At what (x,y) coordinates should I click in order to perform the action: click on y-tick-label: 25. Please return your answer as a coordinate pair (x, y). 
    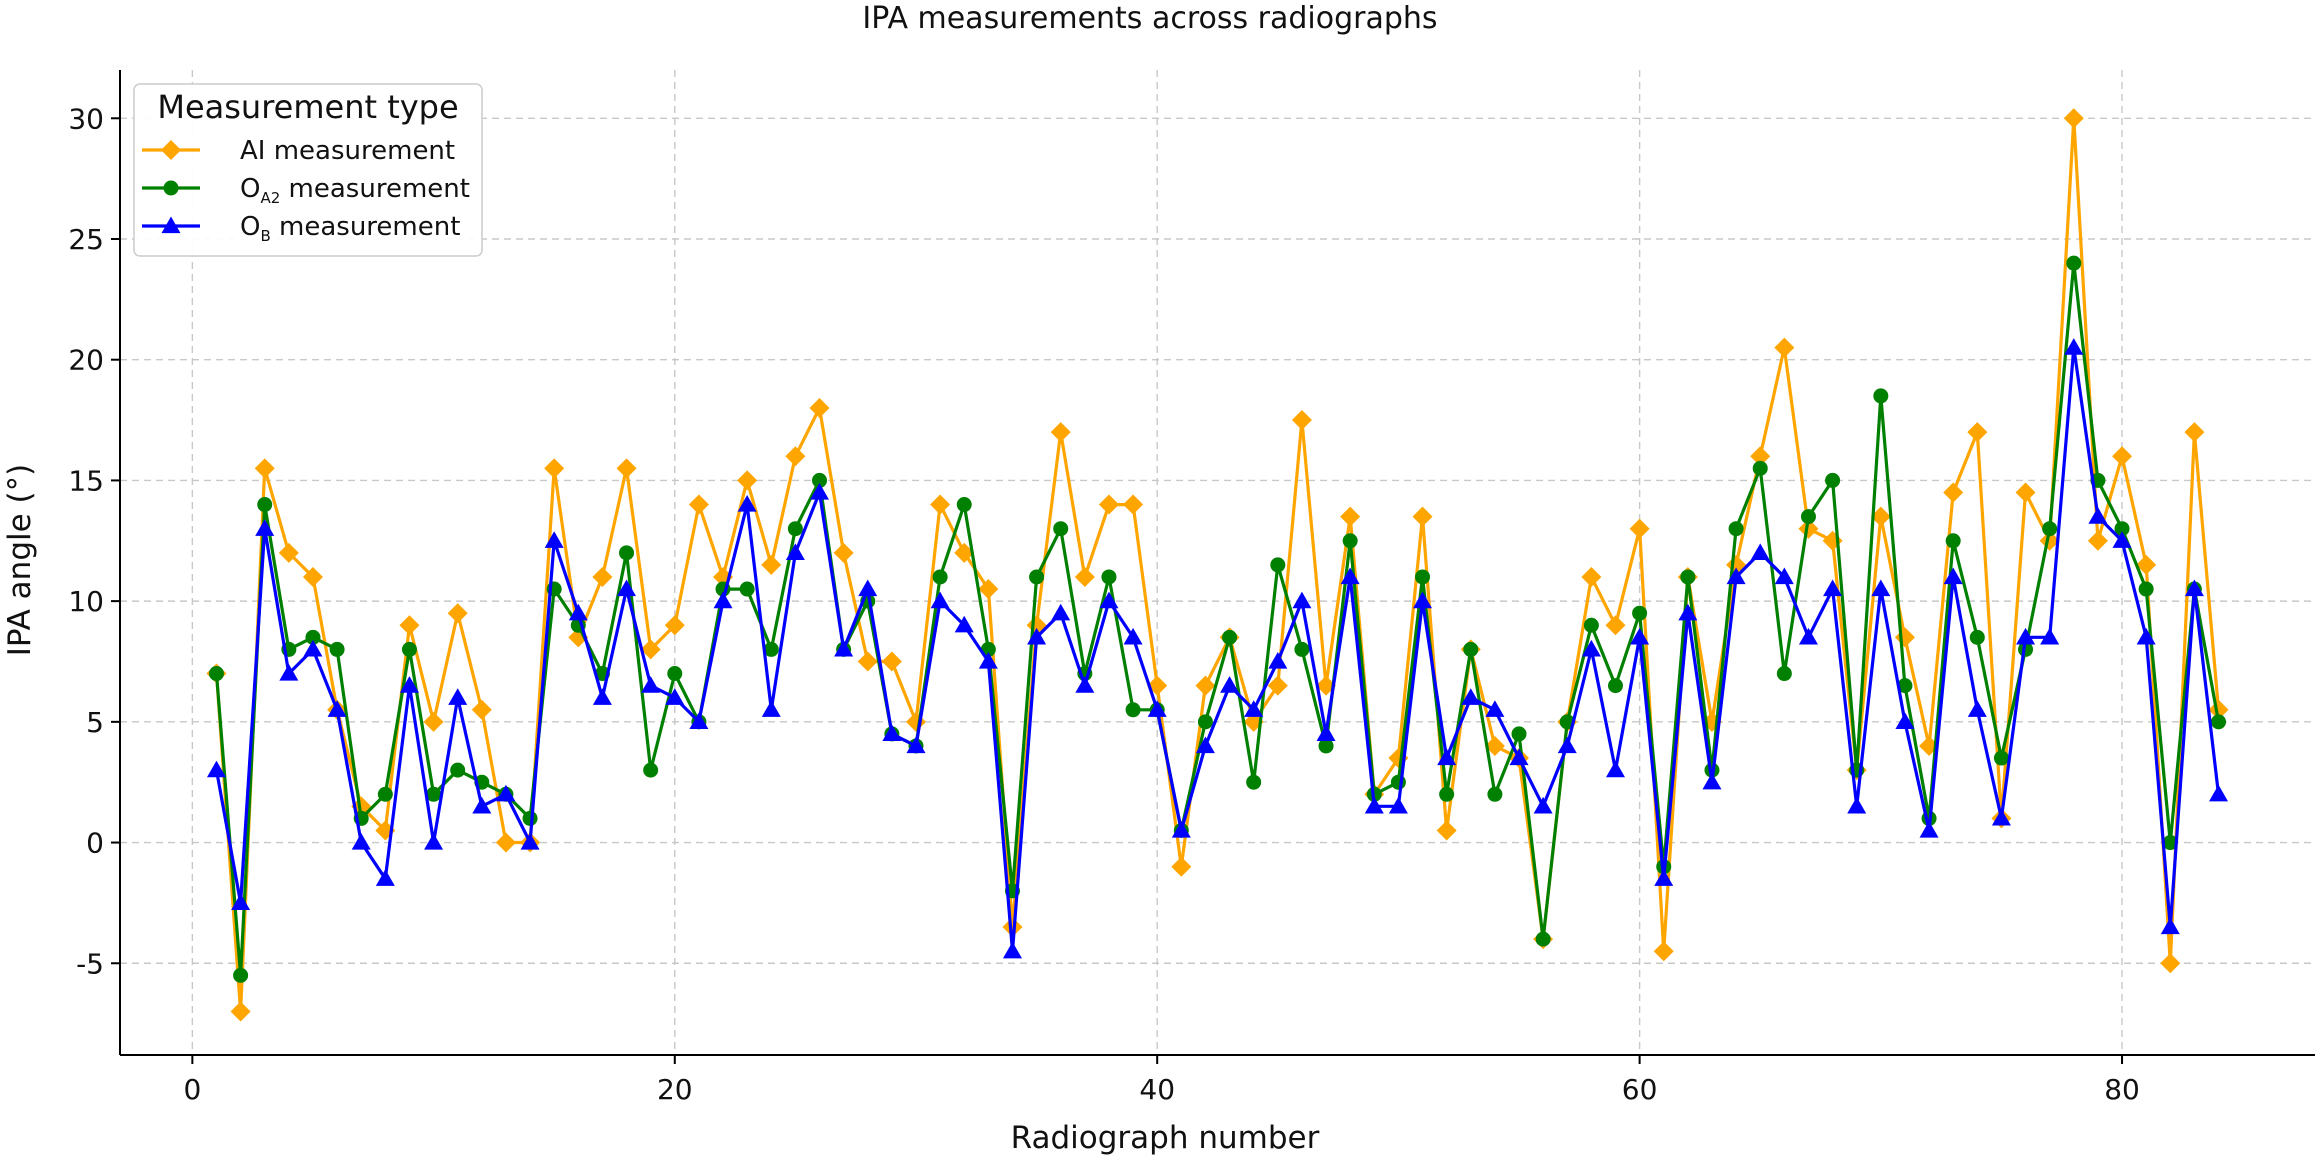
    Looking at the image, I should click on (86, 239).